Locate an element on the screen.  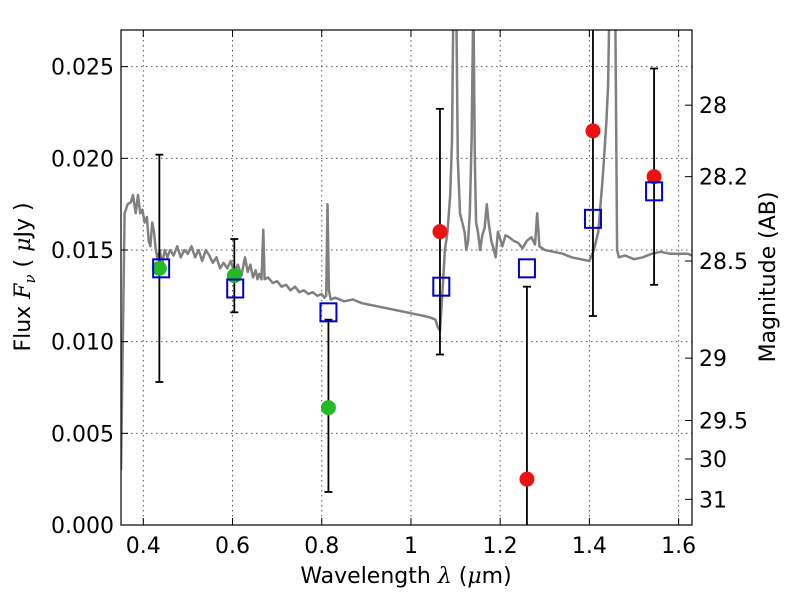
x-tick-label: 1.4 is located at coordinates (589, 546).